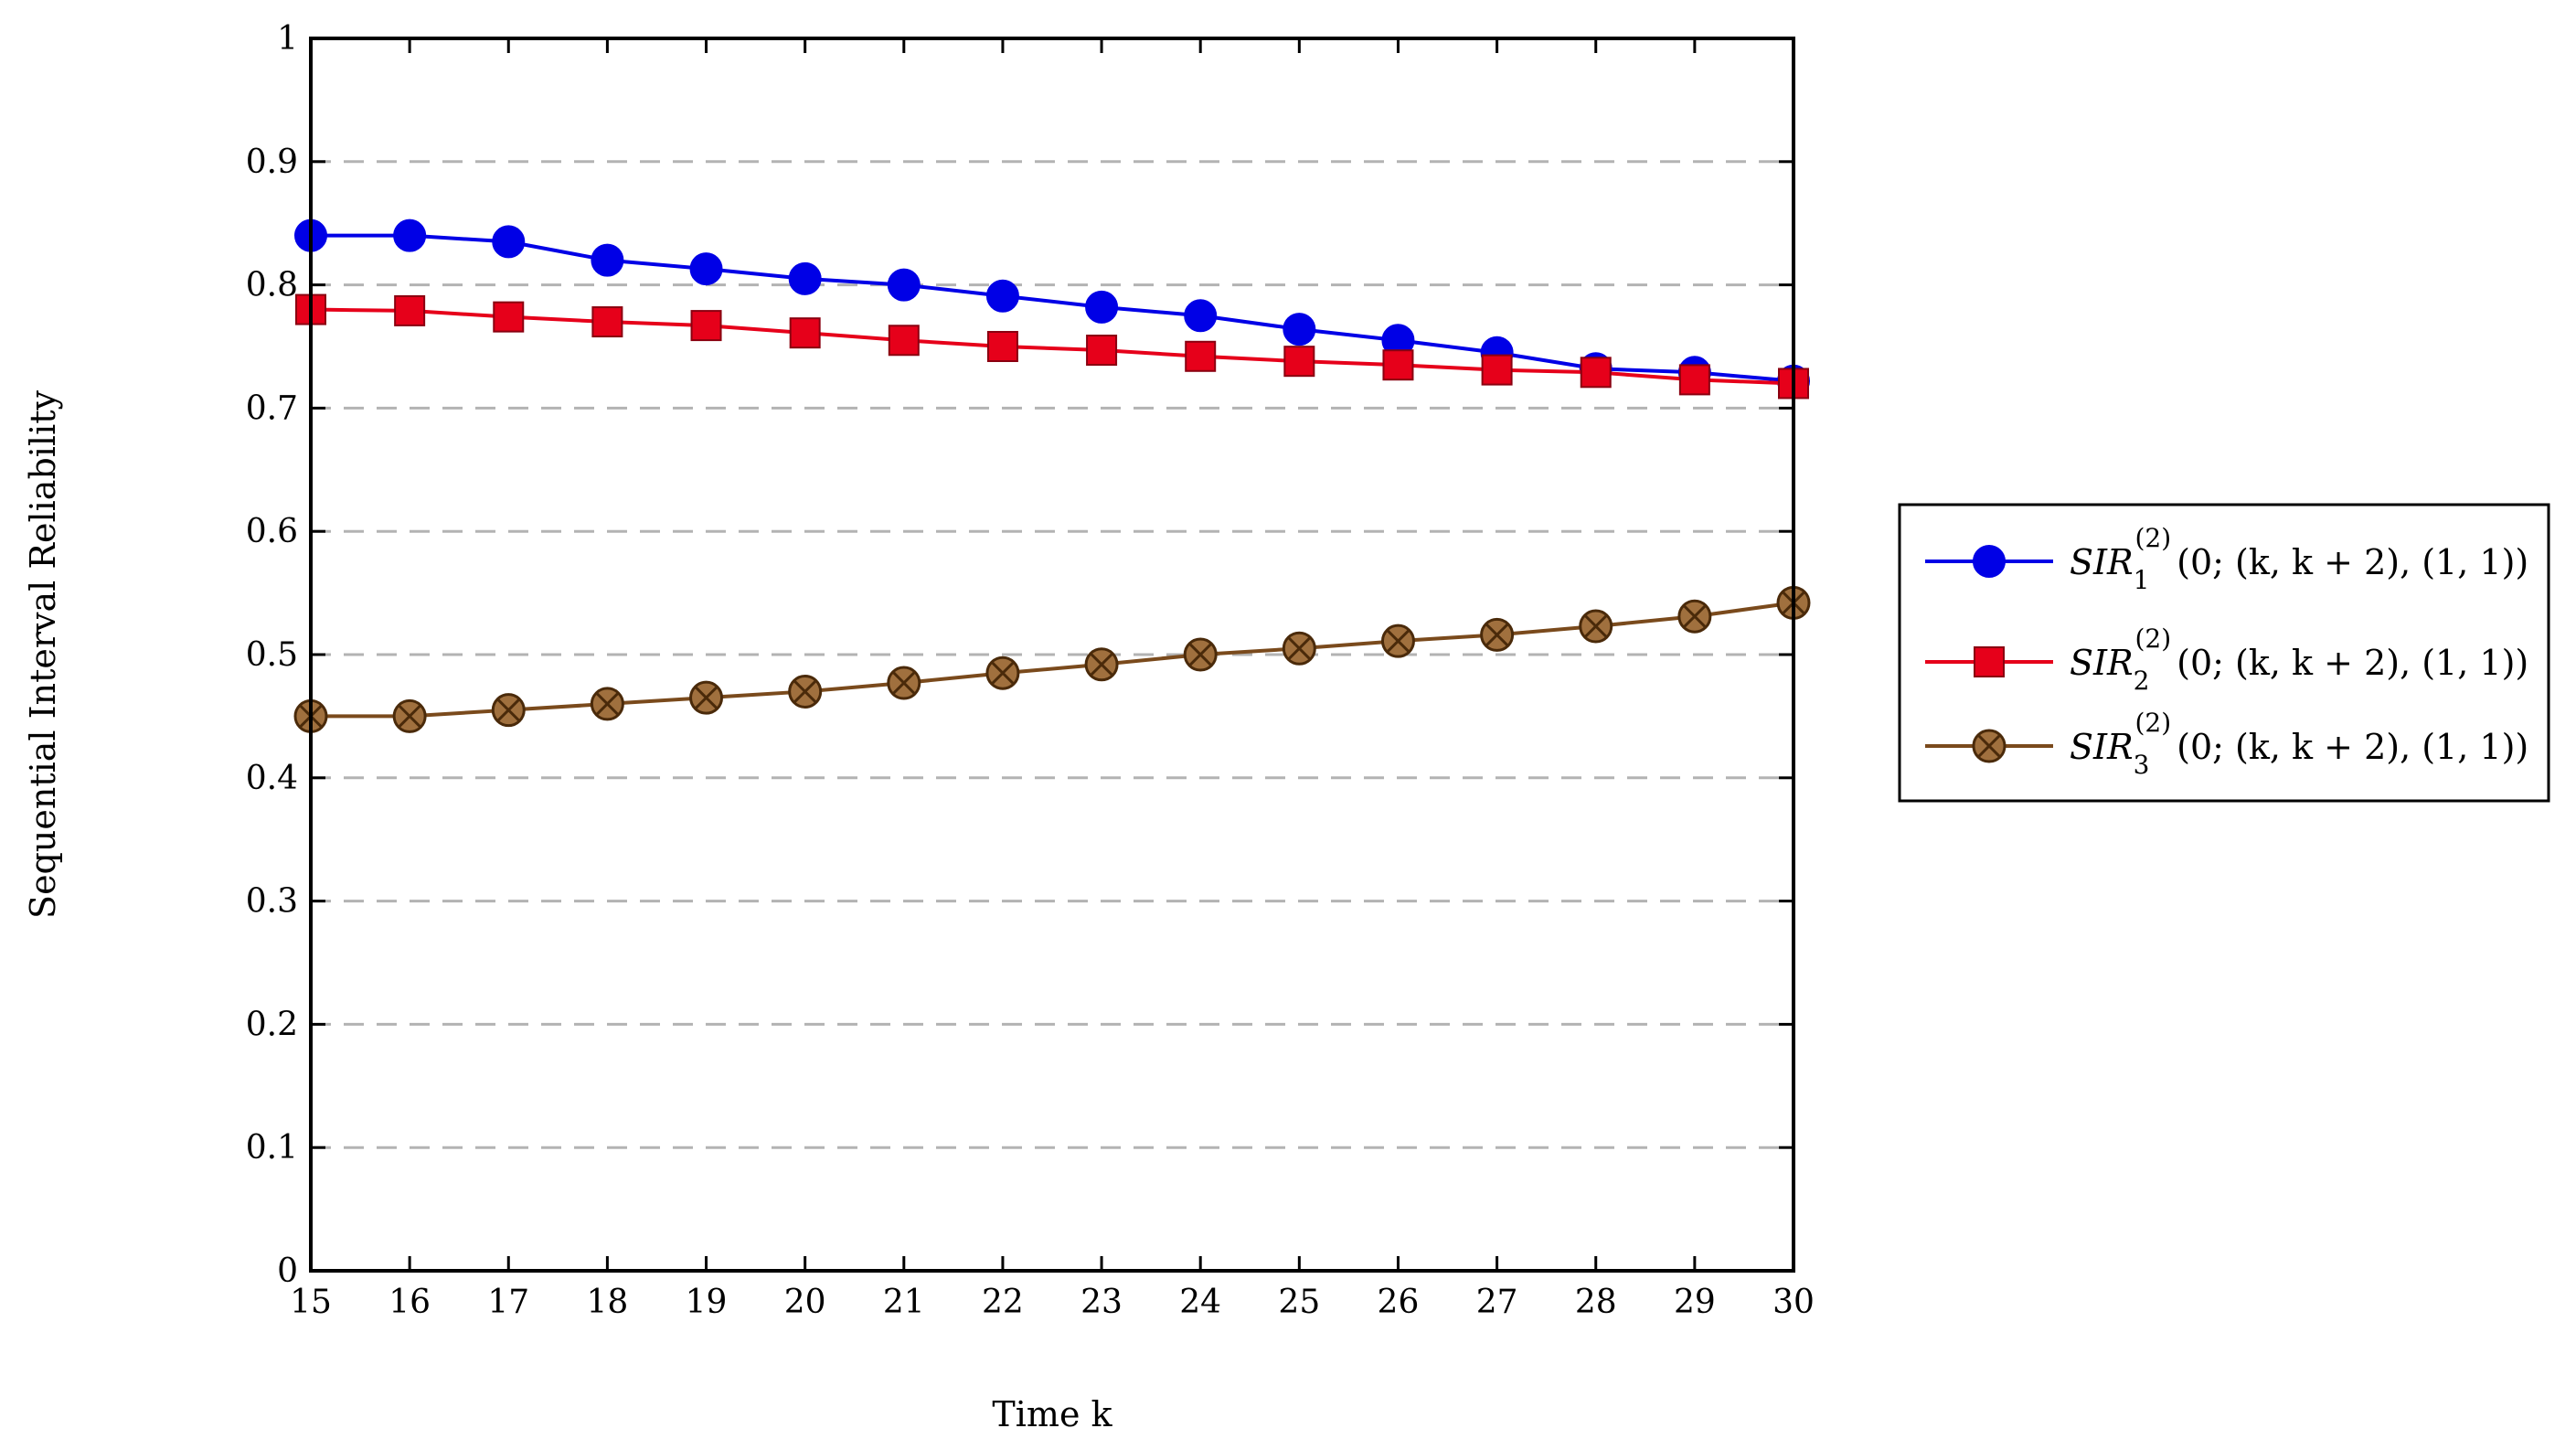  I want to click on y-tick-label: 0.6, so click(272, 532).